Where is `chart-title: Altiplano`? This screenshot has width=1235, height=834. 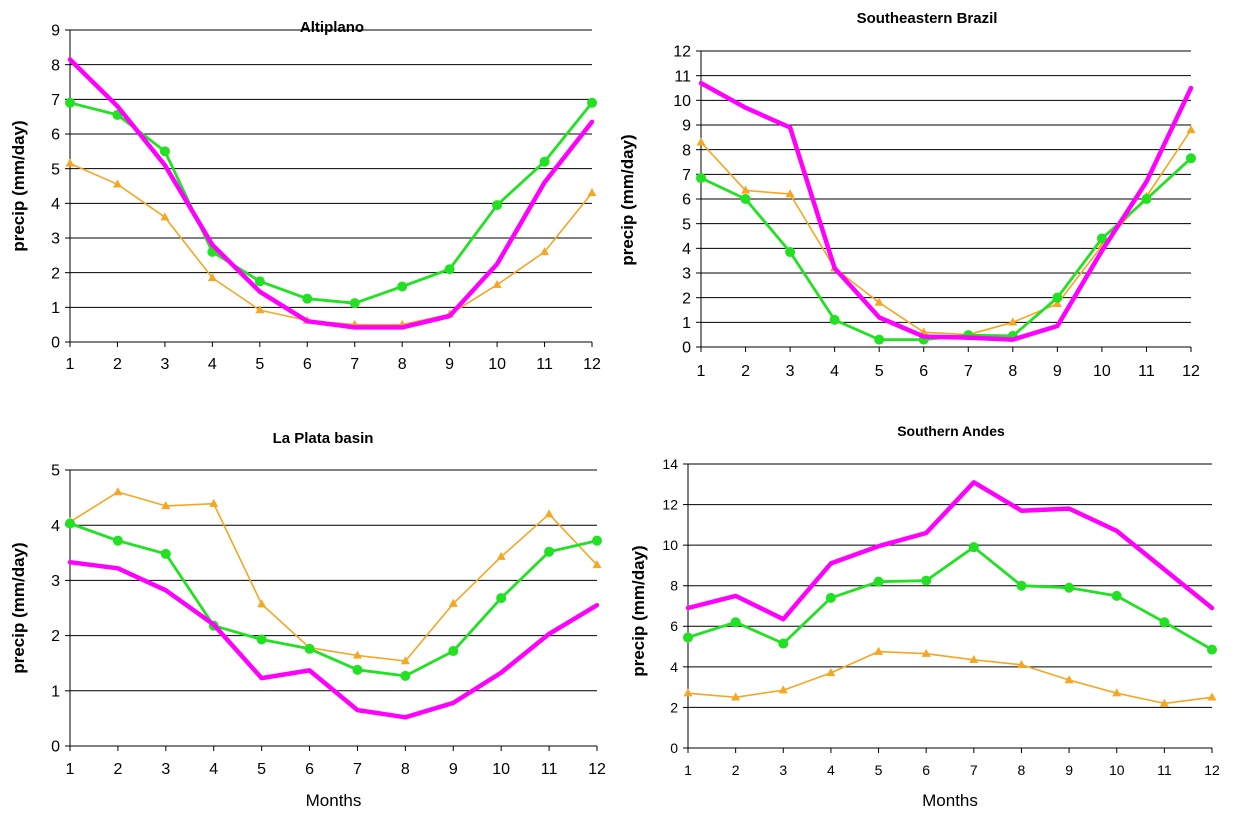 chart-title: Altiplano is located at coordinates (332, 27).